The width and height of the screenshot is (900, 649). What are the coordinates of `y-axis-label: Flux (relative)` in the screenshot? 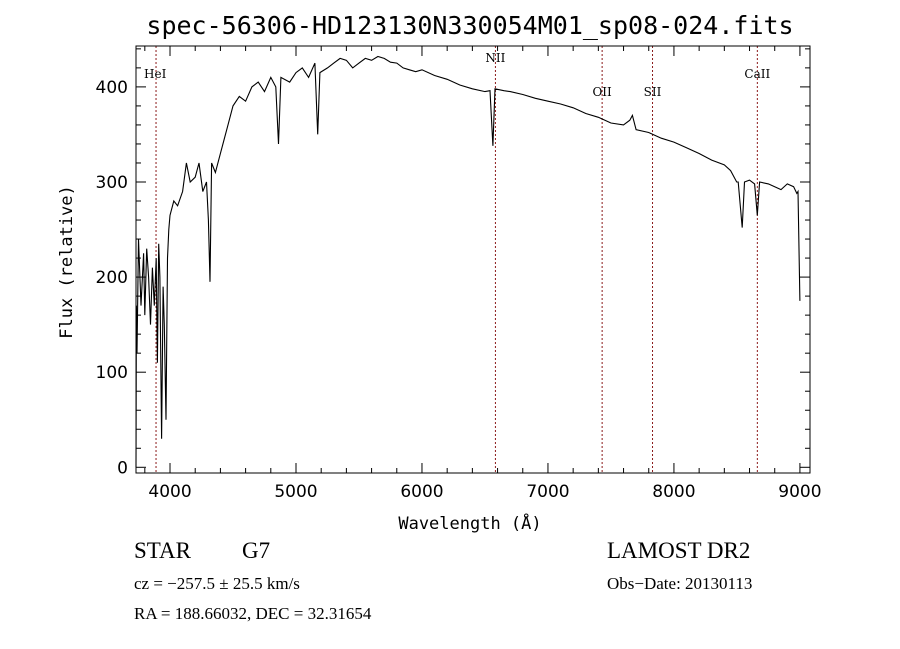 It's located at (67, 262).